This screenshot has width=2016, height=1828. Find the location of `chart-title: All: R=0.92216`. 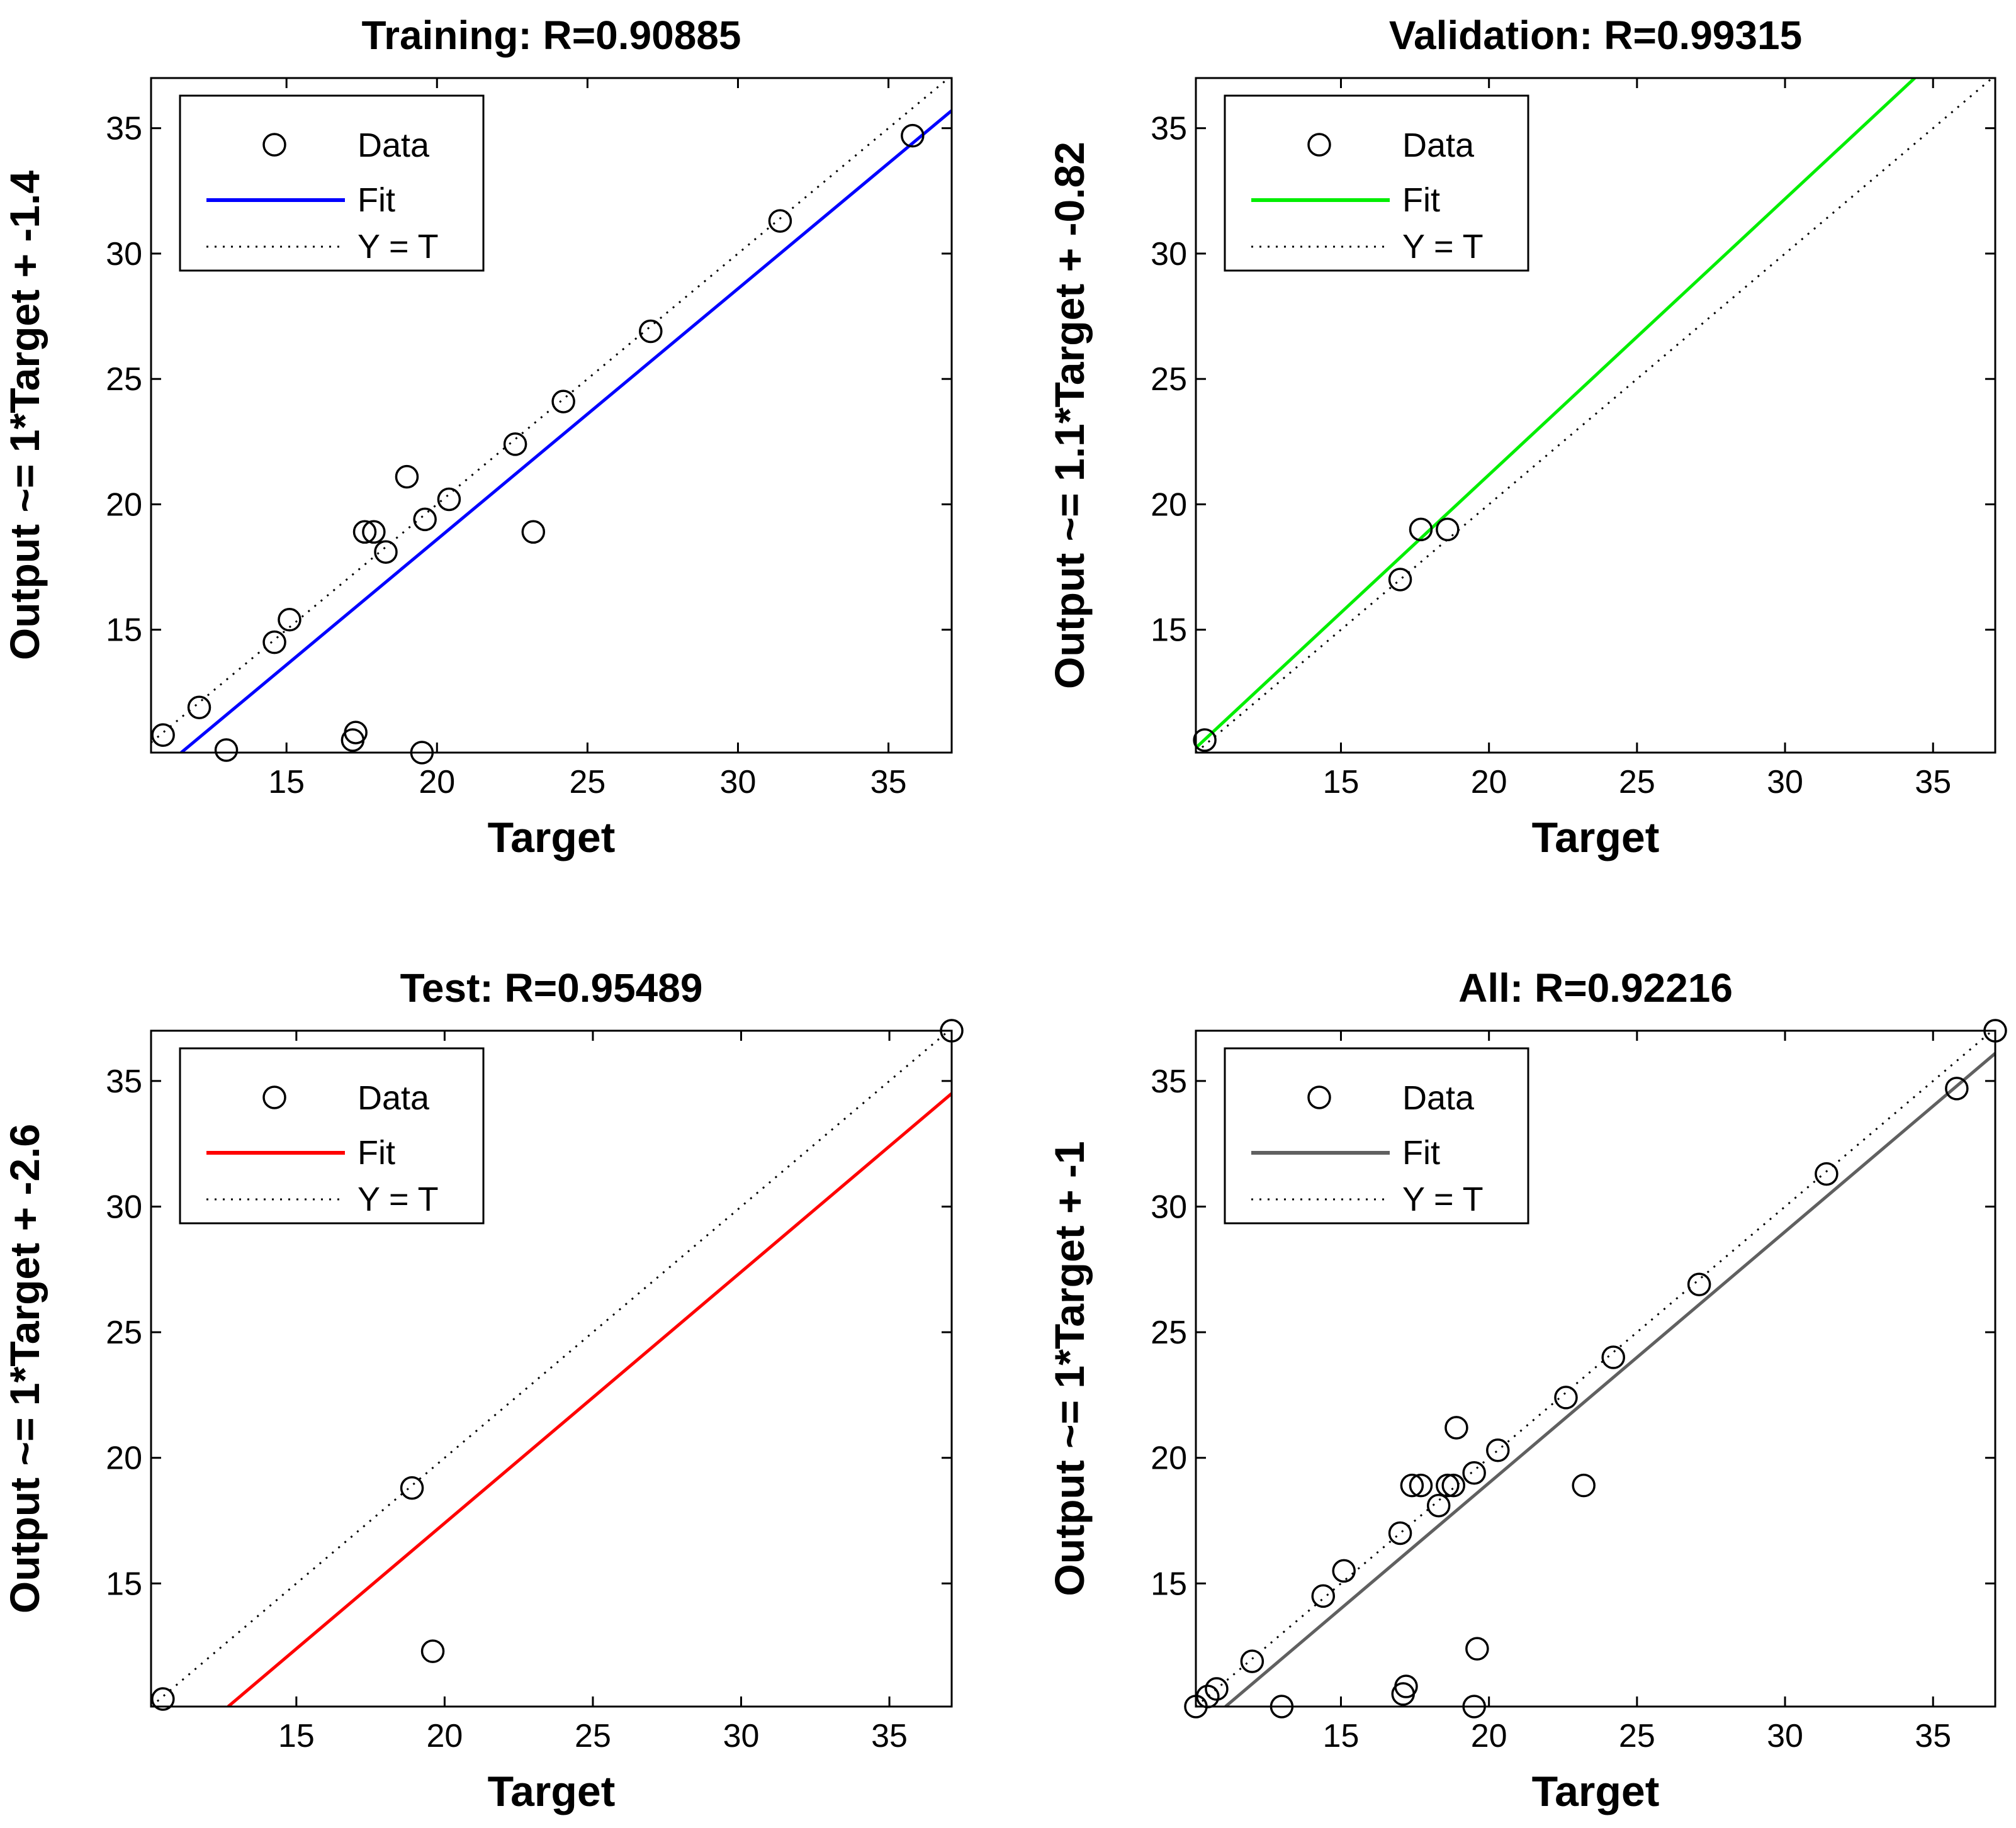

chart-title: All: R=0.92216 is located at coordinates (1595, 988).